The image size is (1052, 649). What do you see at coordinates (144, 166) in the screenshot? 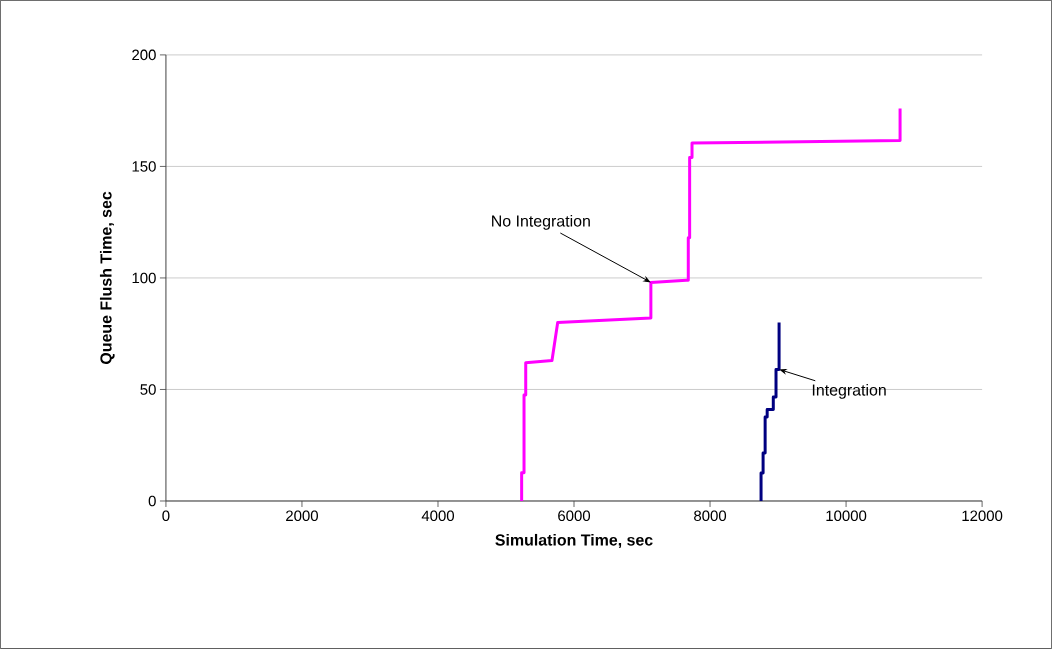
I see `y-tick-label: 150` at bounding box center [144, 166].